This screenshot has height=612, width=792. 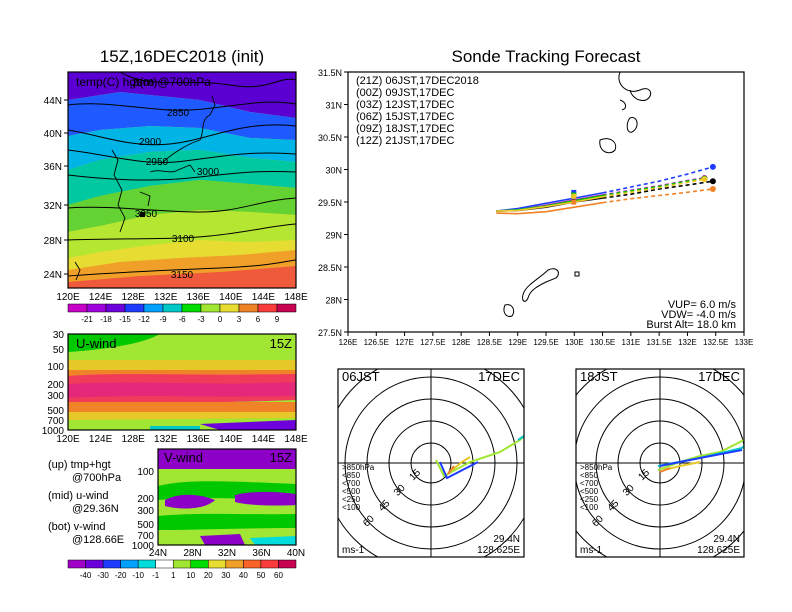 What do you see at coordinates (98, 540) in the screenshot?
I see `note-bot-line2: @128.66E` at bounding box center [98, 540].